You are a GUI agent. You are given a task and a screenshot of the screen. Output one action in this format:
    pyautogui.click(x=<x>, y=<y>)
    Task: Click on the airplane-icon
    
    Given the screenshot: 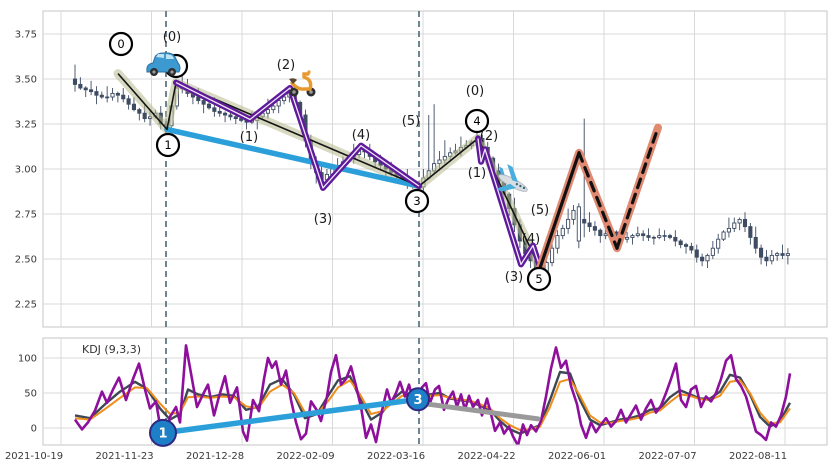 What is the action you would take?
    pyautogui.click(x=512, y=178)
    